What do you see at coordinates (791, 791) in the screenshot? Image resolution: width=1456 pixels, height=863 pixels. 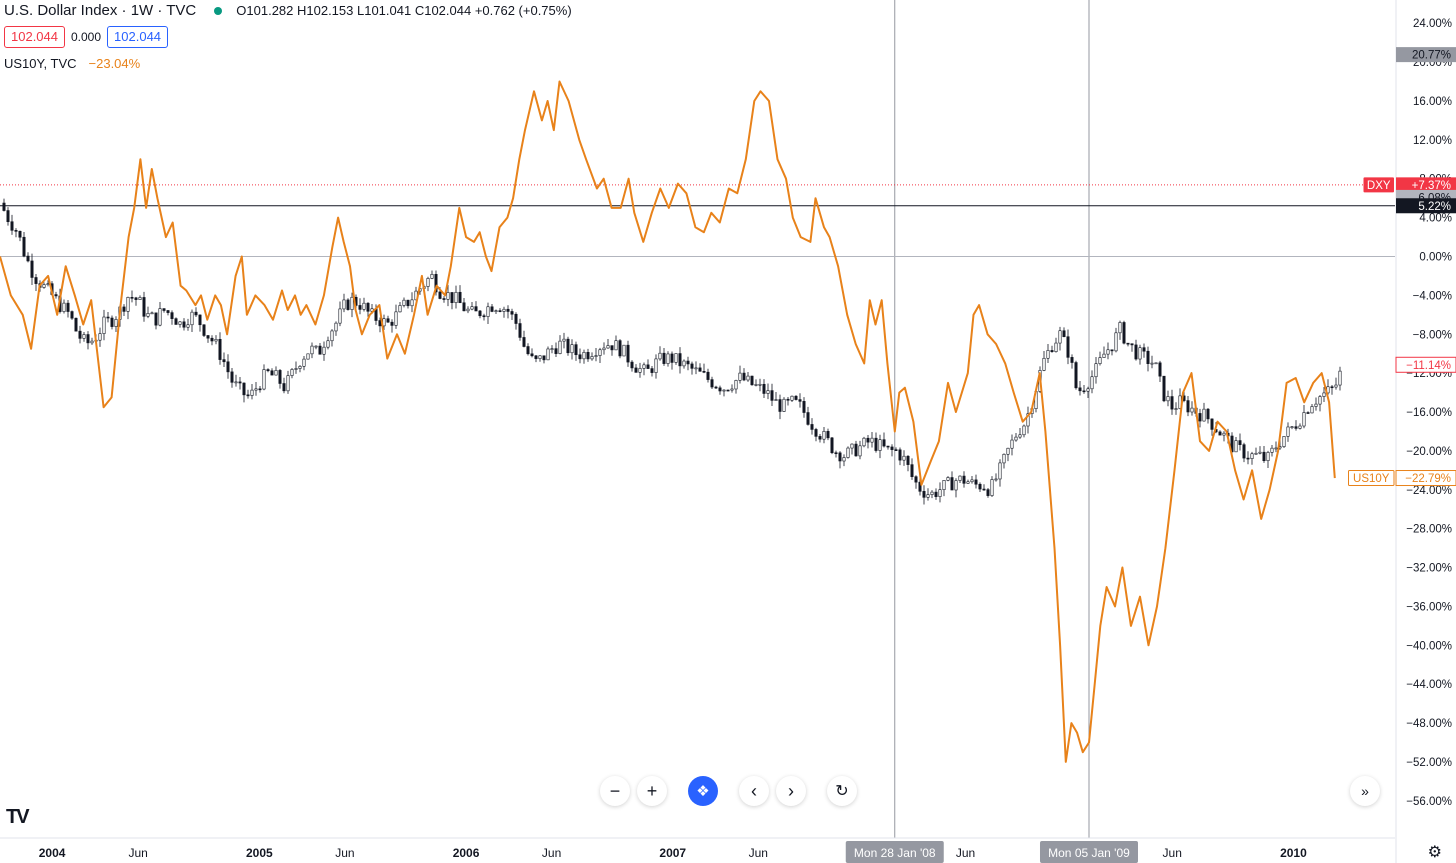 I see `scroll-right-button: ›` at bounding box center [791, 791].